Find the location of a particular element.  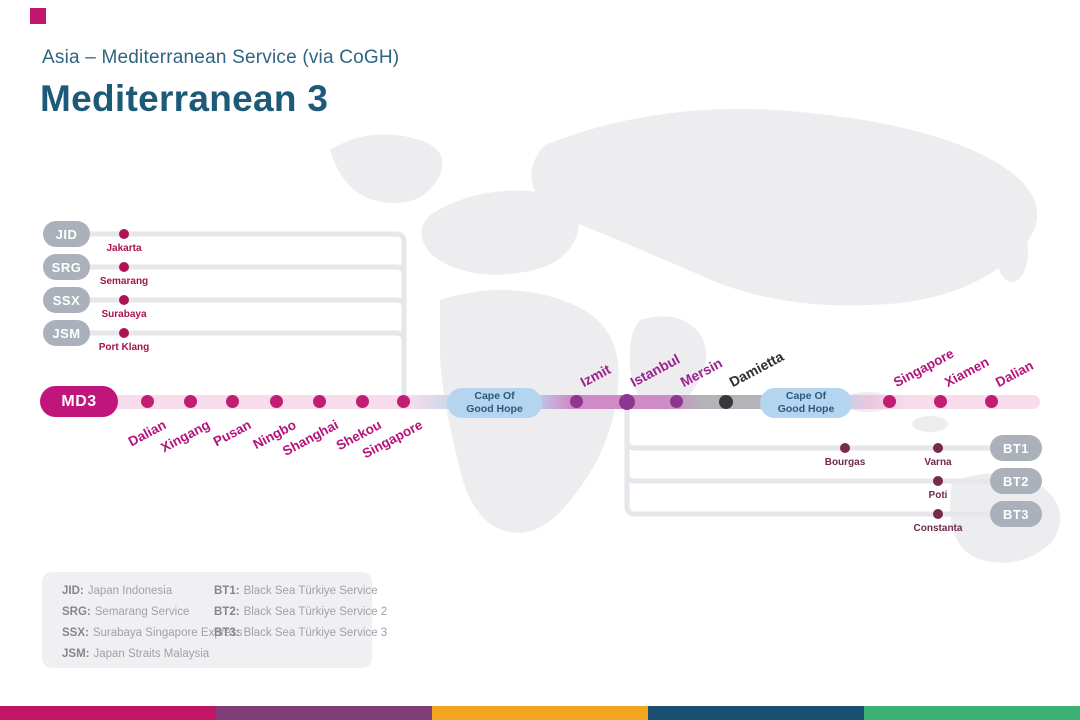

legend-code: JSM: is located at coordinates (76, 654).